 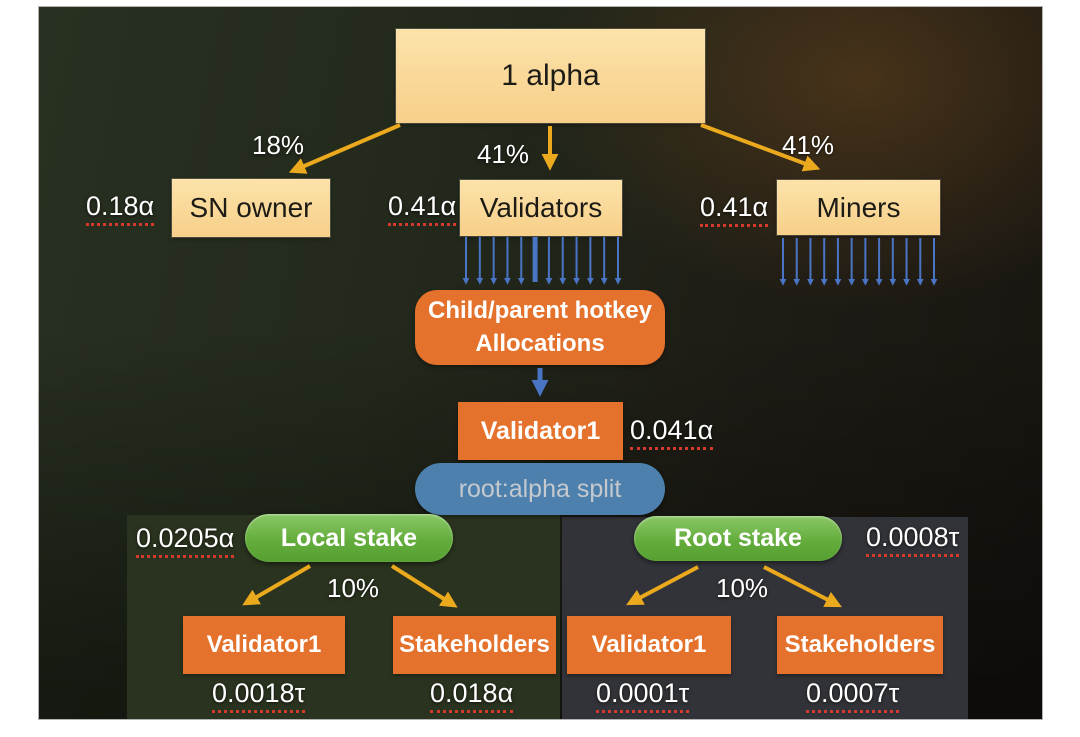 I want to click on amount-local-stake: 0.0205α, so click(x=185, y=540).